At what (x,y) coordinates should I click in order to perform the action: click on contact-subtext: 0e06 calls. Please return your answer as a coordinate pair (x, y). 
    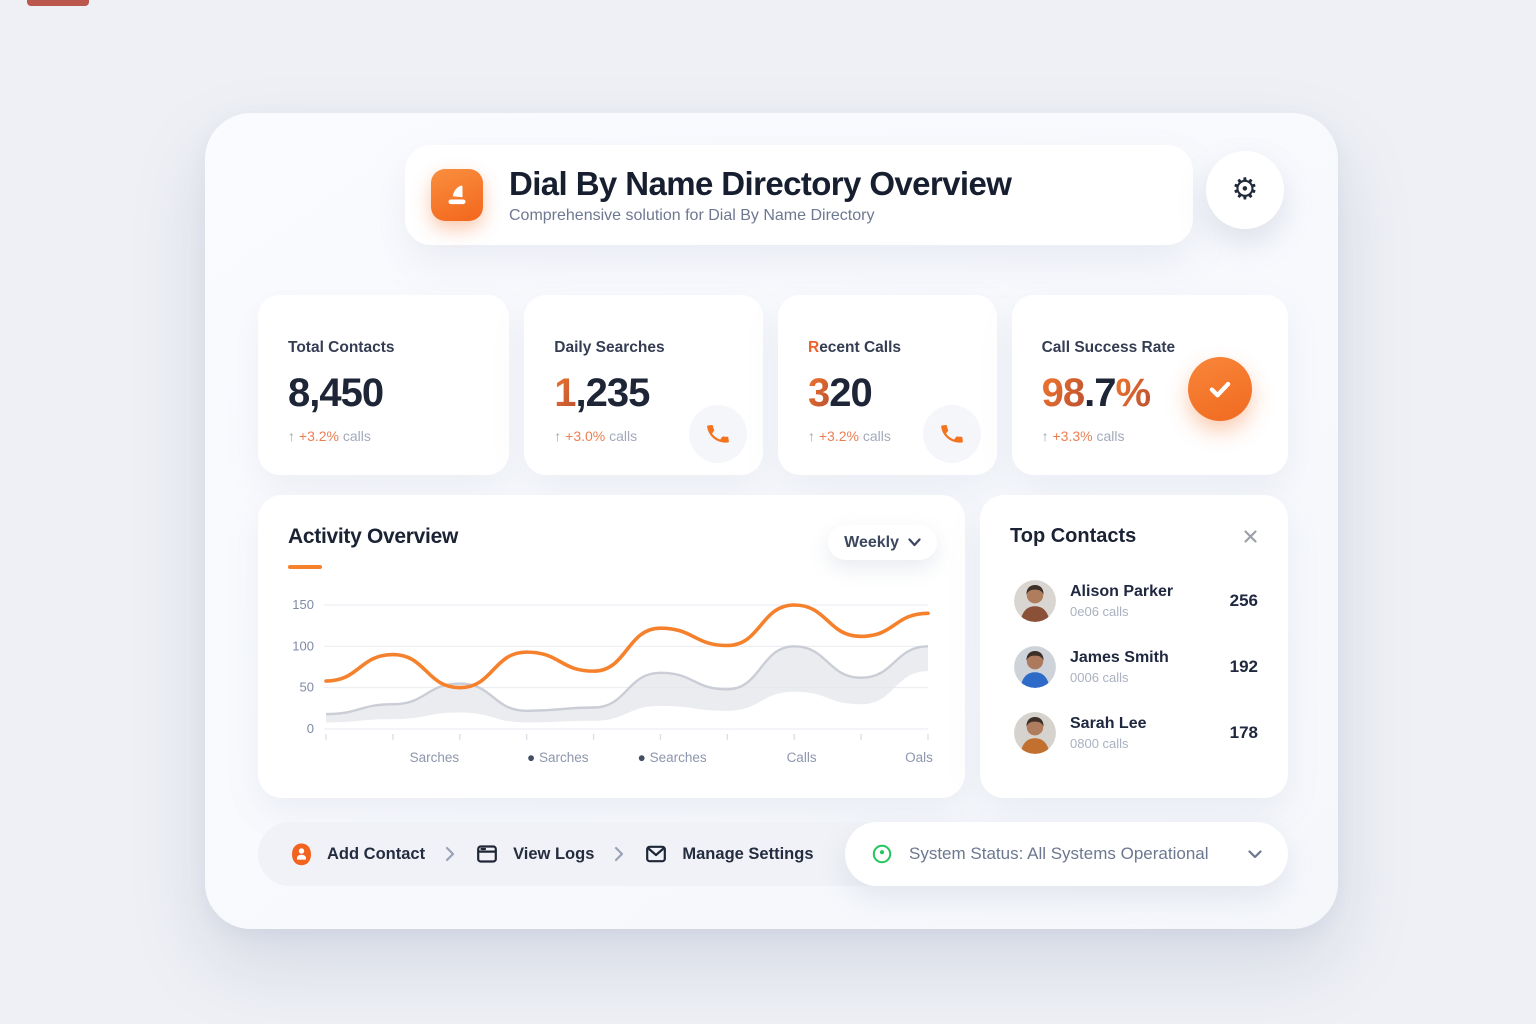
    Looking at the image, I should click on (1099, 611).